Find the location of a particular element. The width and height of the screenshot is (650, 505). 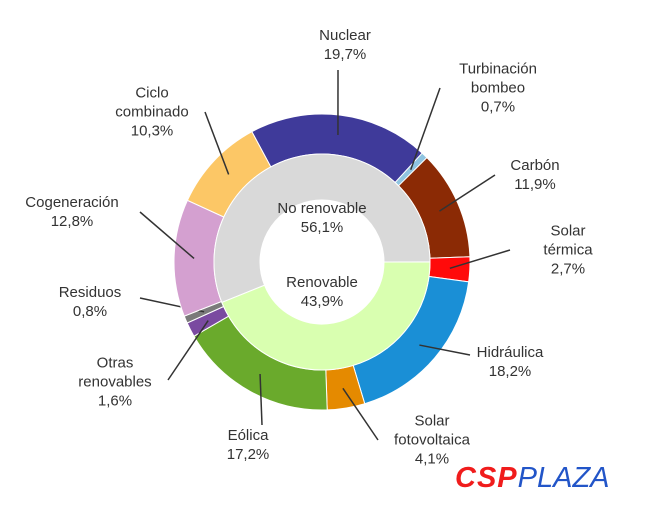

category-label: Renovable is located at coordinates (322, 282).